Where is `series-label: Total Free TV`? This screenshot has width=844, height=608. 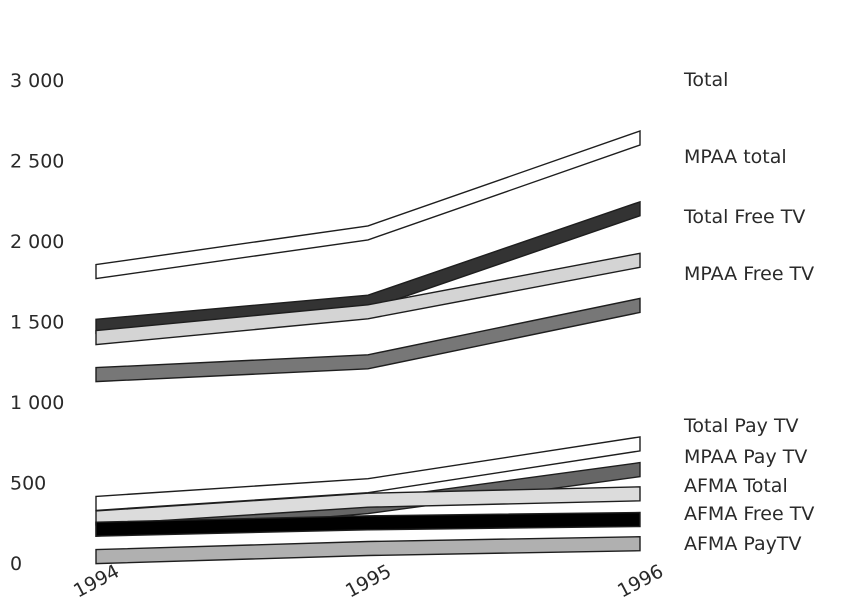
series-label: Total Free TV is located at coordinates (744, 217).